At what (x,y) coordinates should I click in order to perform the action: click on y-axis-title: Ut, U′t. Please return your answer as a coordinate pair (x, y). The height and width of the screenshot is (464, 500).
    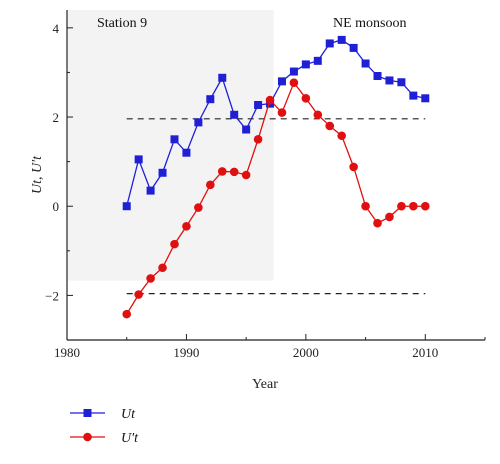
    Looking at the image, I should click on (37, 174).